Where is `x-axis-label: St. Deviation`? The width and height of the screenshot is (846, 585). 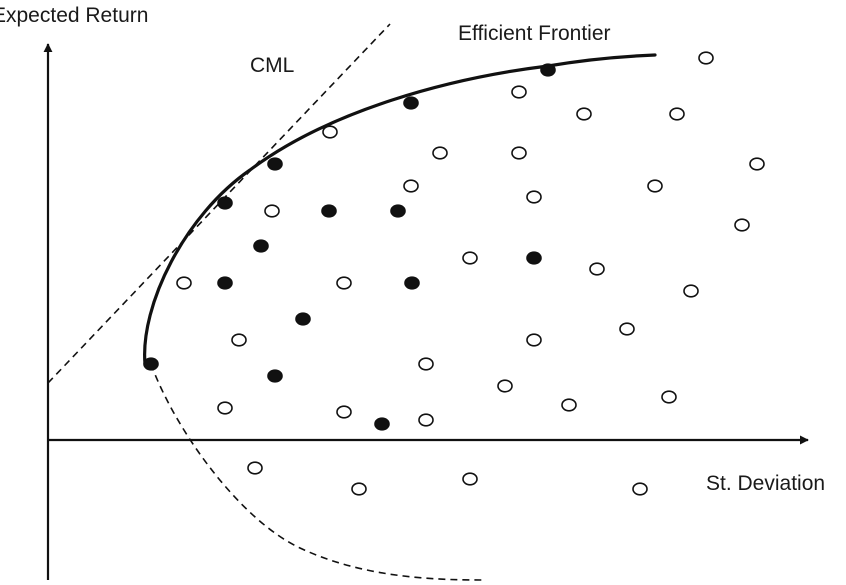 x-axis-label: St. Deviation is located at coordinates (765, 483).